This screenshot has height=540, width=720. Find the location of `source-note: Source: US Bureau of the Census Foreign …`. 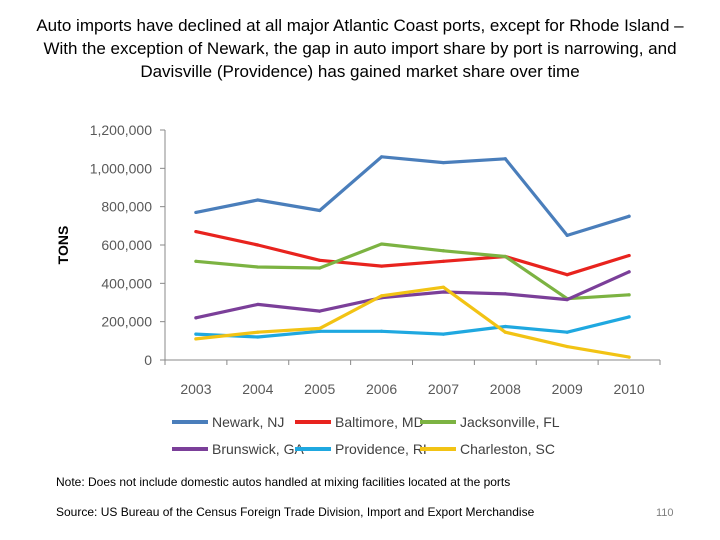

source-note: Source: US Bureau of the Census Foreign … is located at coordinates (295, 512).